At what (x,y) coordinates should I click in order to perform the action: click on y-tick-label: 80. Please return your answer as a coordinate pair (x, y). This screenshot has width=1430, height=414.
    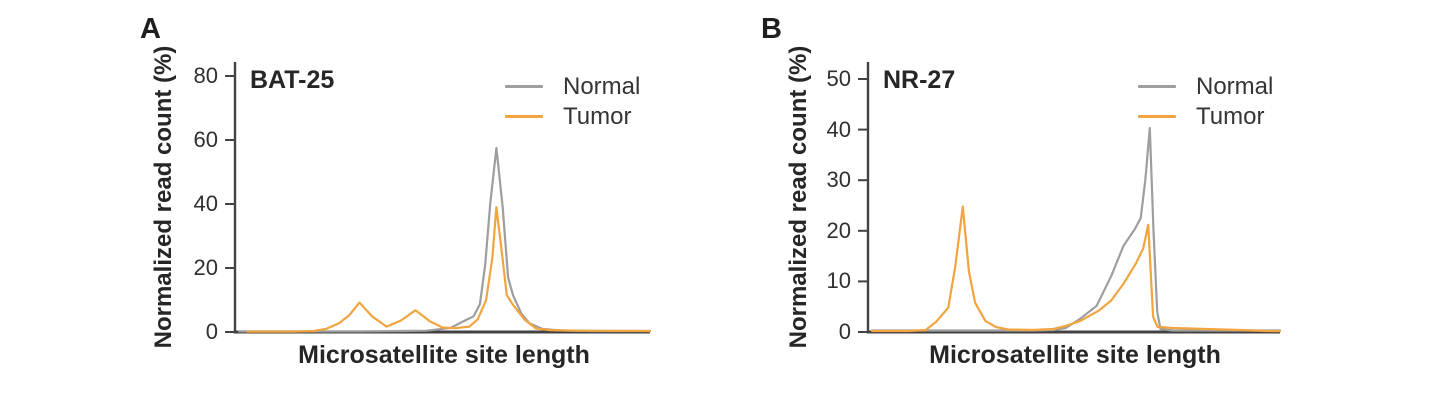
    Looking at the image, I should click on (205, 75).